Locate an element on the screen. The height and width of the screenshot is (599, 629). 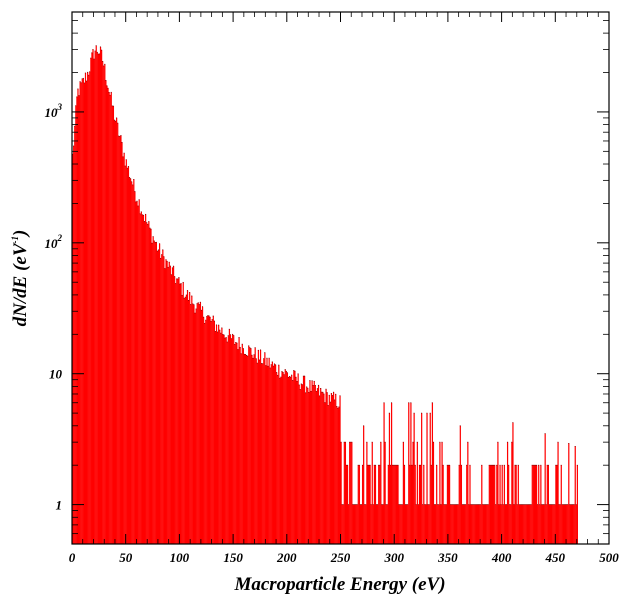
x-tick-label: 450 is located at coordinates (555, 557).